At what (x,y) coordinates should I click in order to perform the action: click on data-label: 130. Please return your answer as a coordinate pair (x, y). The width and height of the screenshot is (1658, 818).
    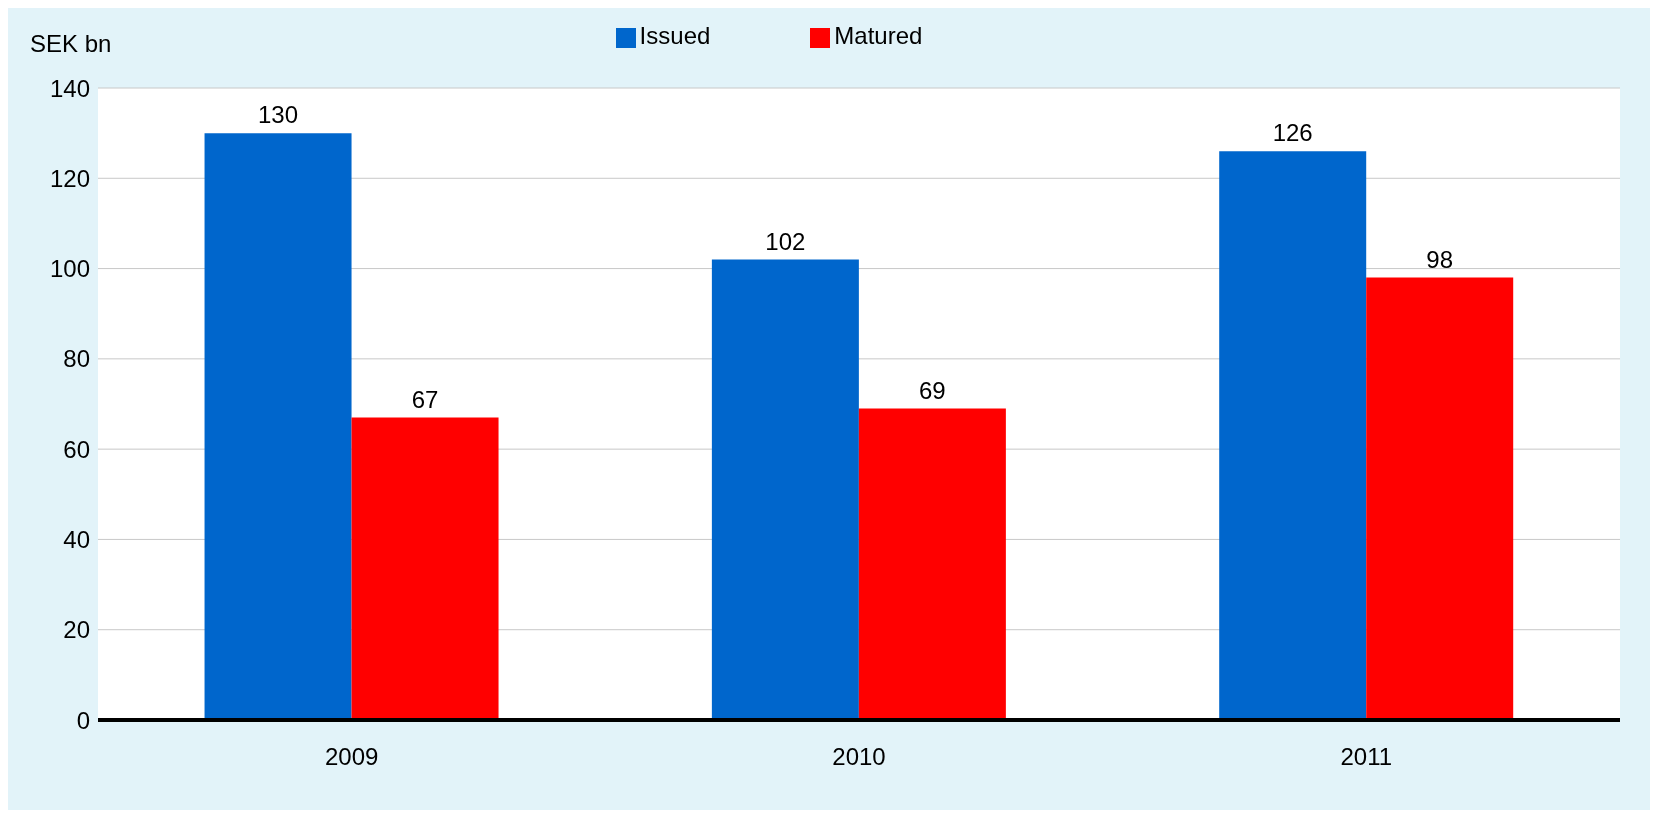
    Looking at the image, I should click on (278, 115).